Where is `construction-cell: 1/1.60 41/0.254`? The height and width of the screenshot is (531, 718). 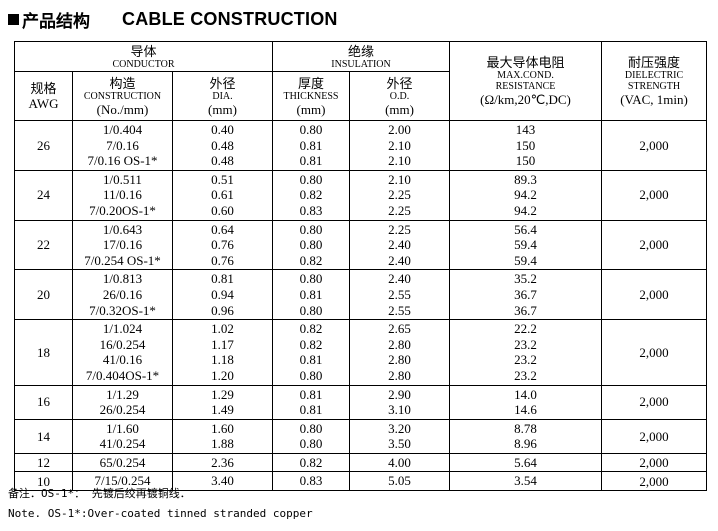
construction-cell: 1/1.60 41/0.254 is located at coordinates (122, 436).